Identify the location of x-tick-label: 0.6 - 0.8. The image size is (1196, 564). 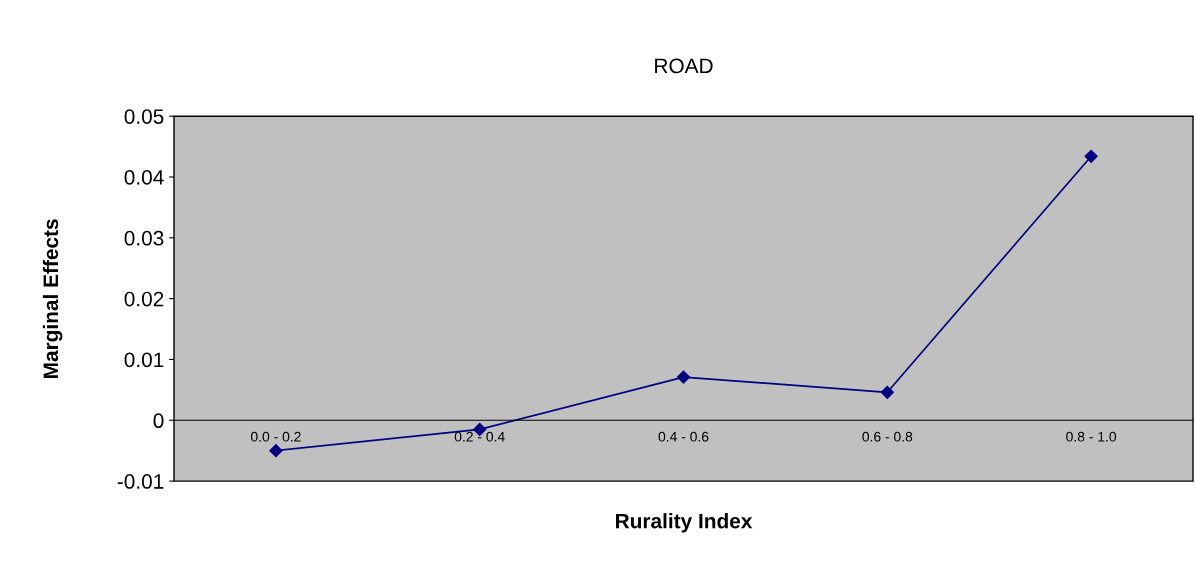
(887, 436).